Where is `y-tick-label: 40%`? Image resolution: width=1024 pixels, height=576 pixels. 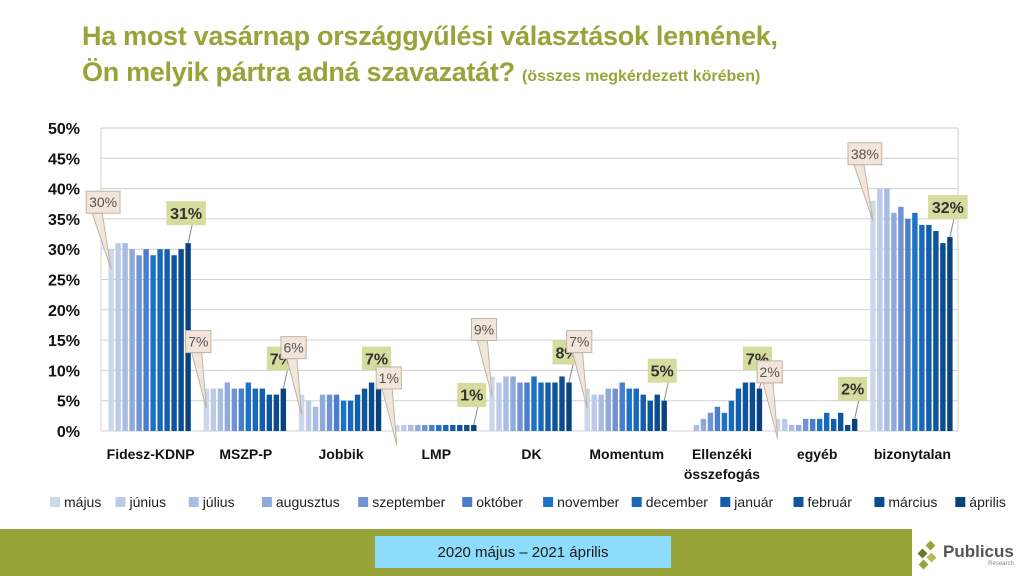
y-tick-label: 40% is located at coordinates (64, 190).